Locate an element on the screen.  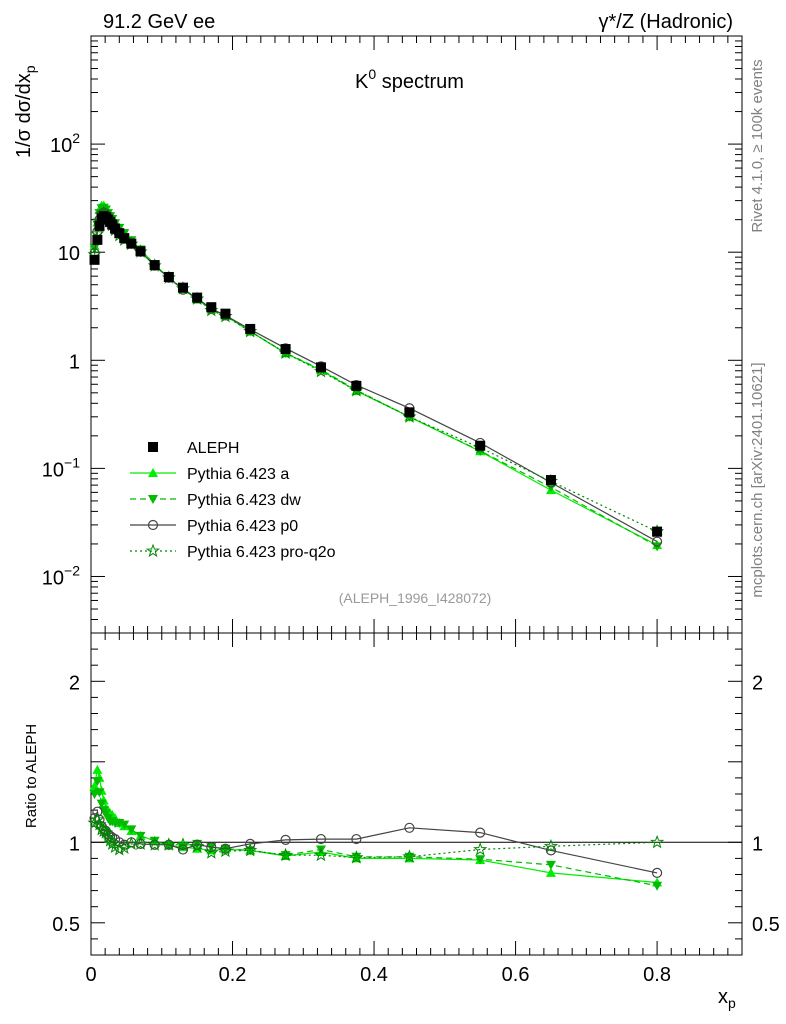
main-title: K0 spectrum is located at coordinates (409, 79).